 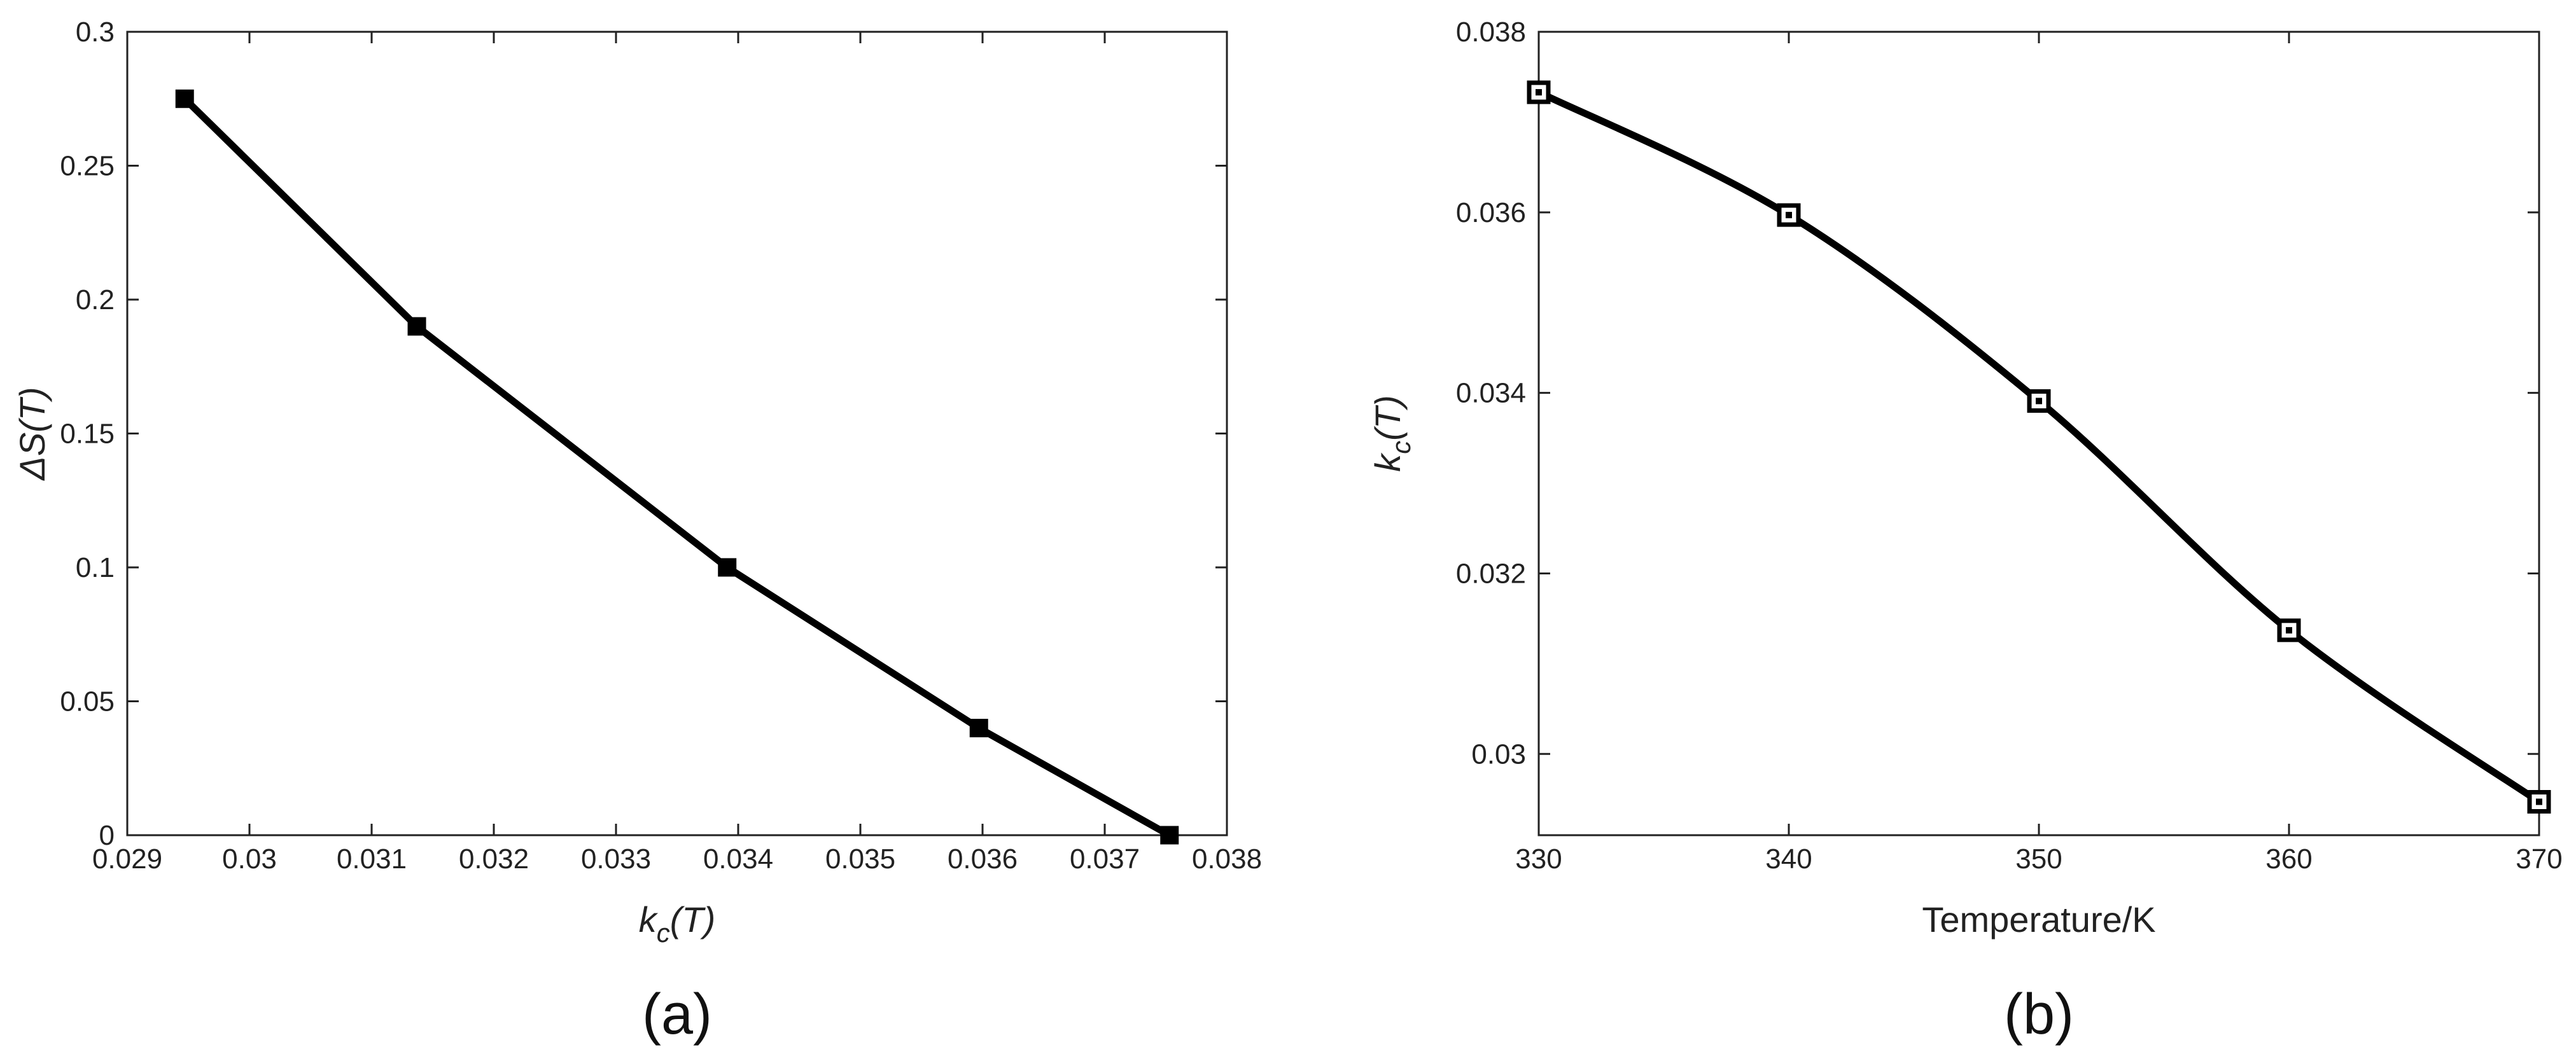 I want to click on y-axis-label: kc(T), so click(x=1392, y=433).